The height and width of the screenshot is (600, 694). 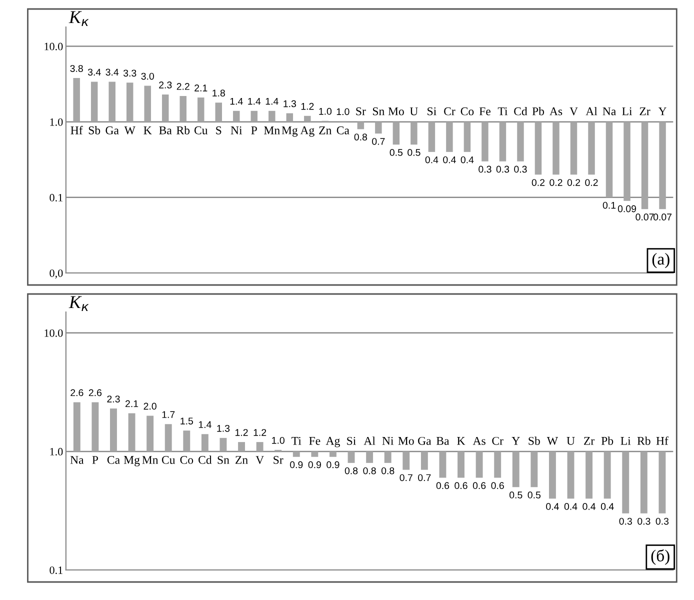 I want to click on x-tick-label: Al, so click(x=370, y=440).